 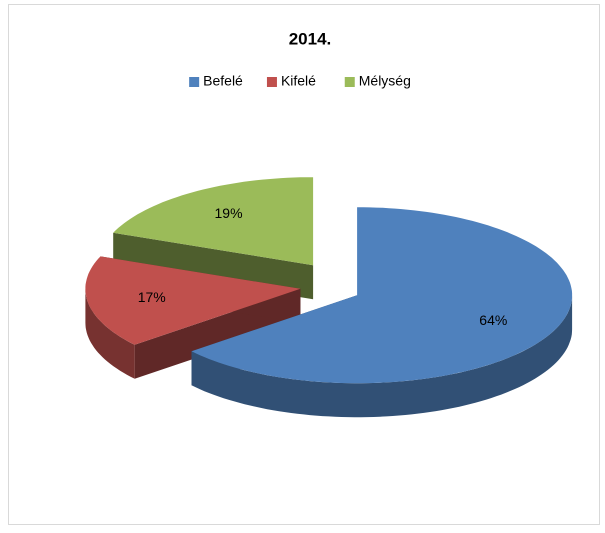 I want to click on legend-label: Befelé, so click(x=223, y=81).